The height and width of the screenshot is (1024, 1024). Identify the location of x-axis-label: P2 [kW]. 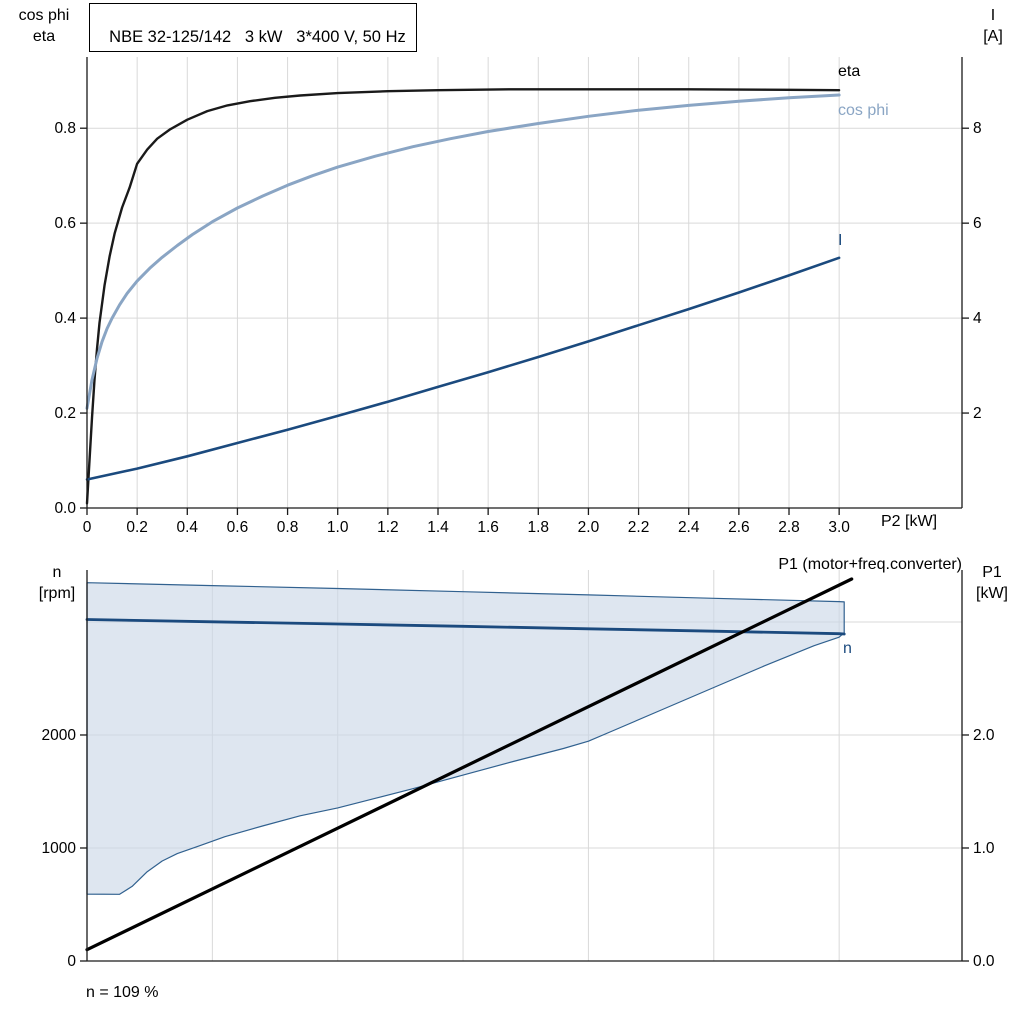
(909, 521).